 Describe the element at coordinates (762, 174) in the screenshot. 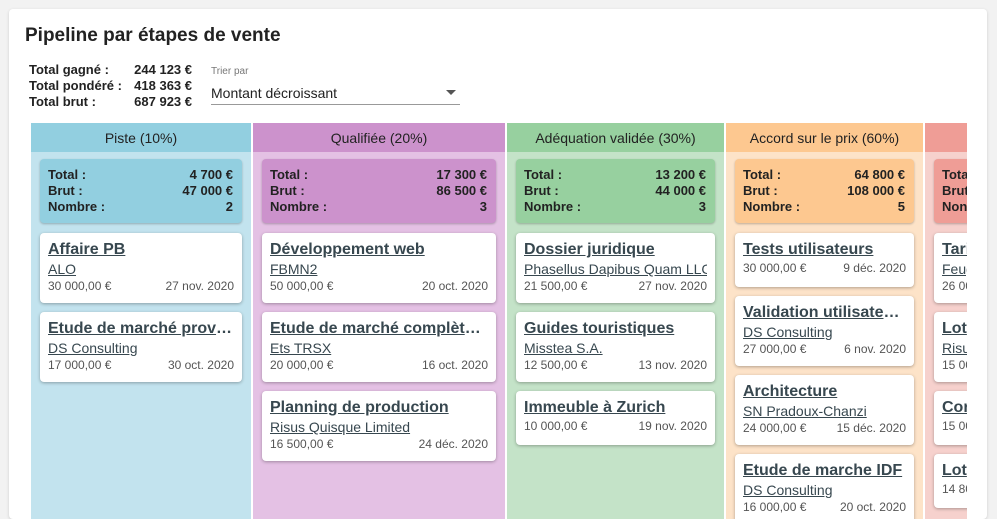

I see `summary-total-label: Total :` at that location.